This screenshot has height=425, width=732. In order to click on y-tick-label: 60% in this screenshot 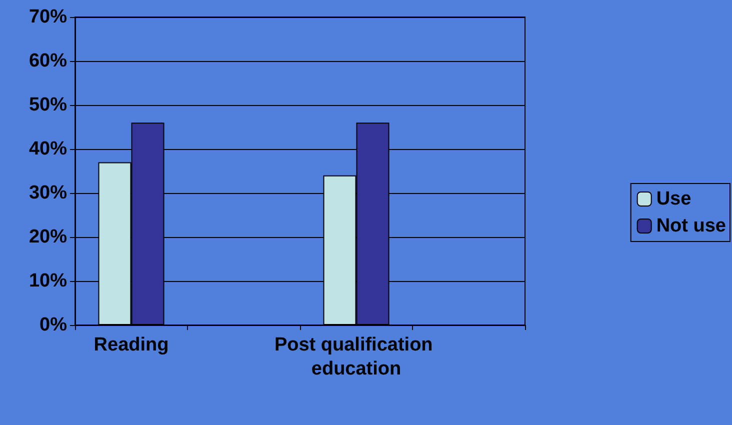, I will do `click(48, 61)`.